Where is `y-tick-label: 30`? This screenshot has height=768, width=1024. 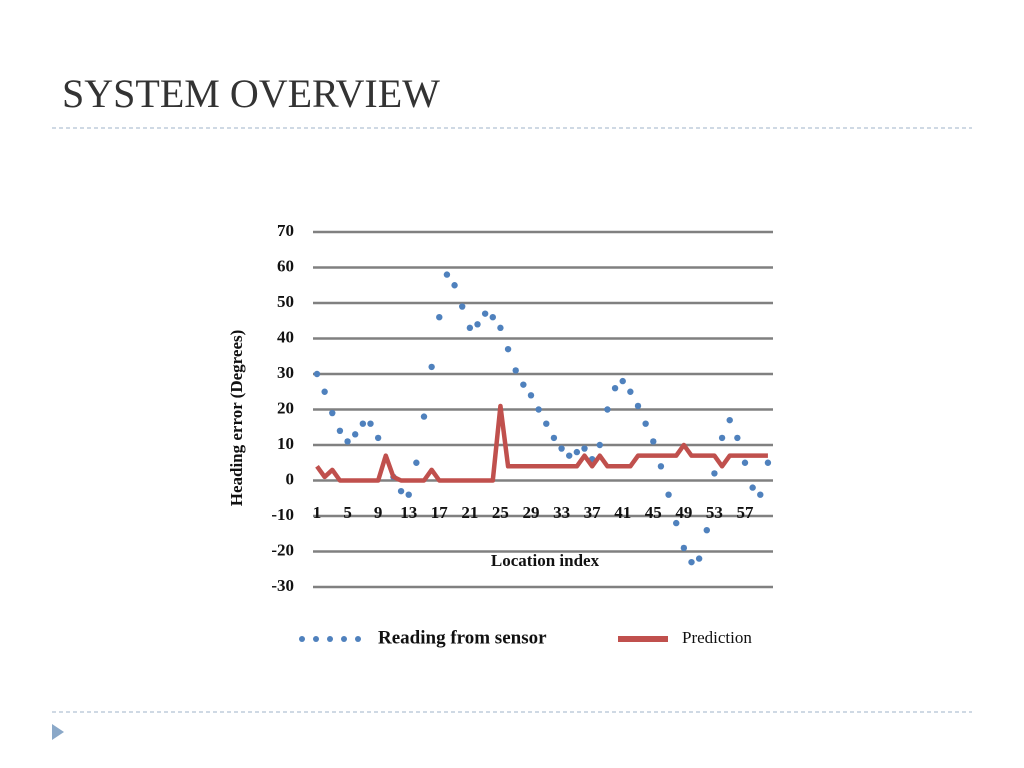
y-tick-label: 30 is located at coordinates (285, 372).